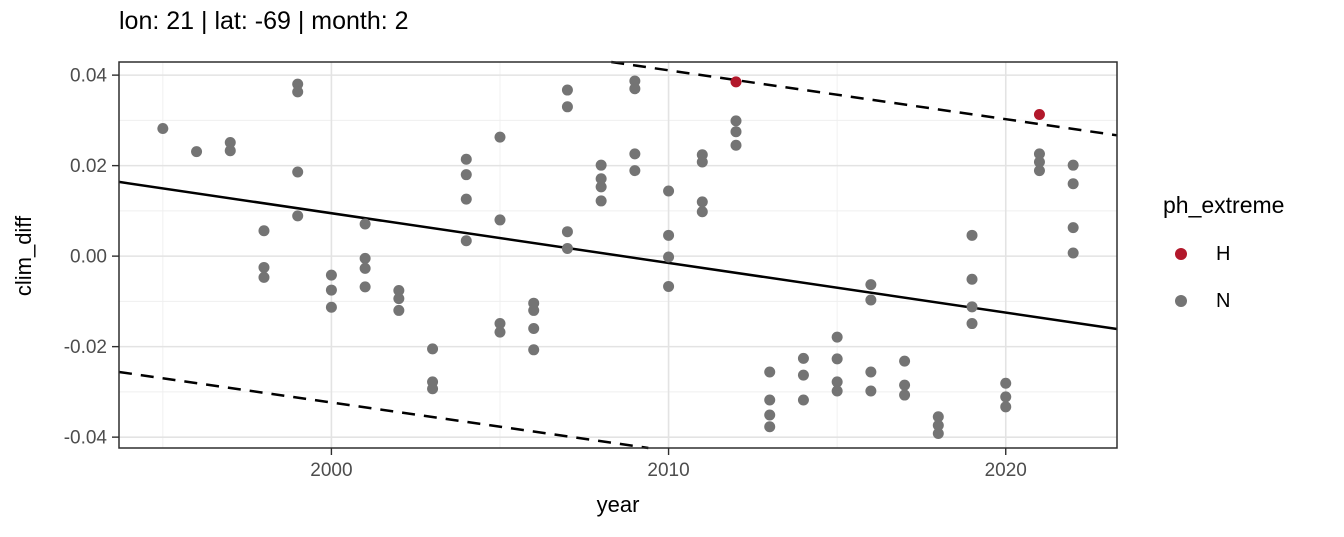  Describe the element at coordinates (618, 504) in the screenshot. I see `x-axis-title: year` at that location.